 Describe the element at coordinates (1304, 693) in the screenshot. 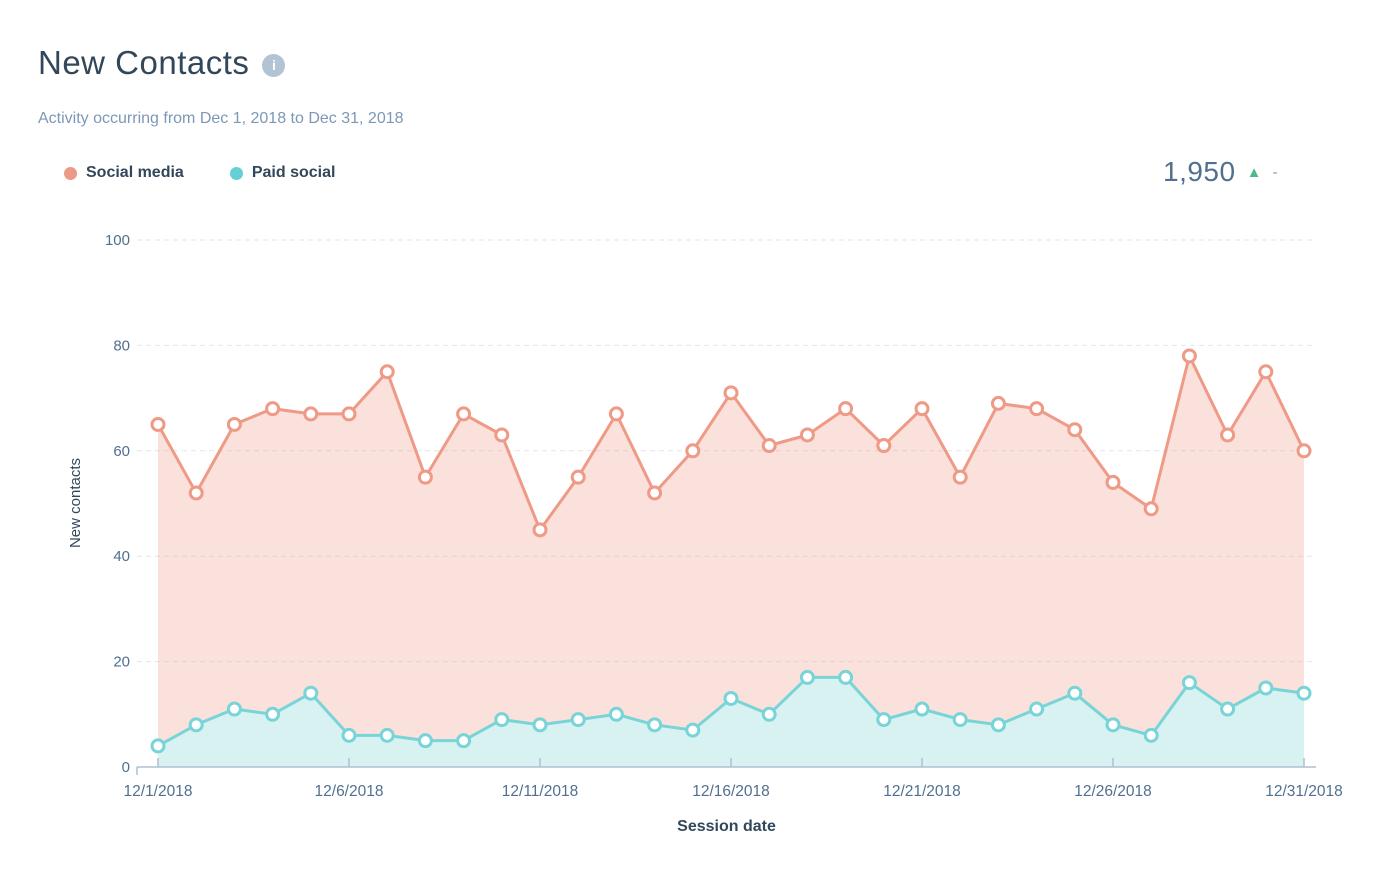

I see `data-point-1-12/31/2018` at that location.